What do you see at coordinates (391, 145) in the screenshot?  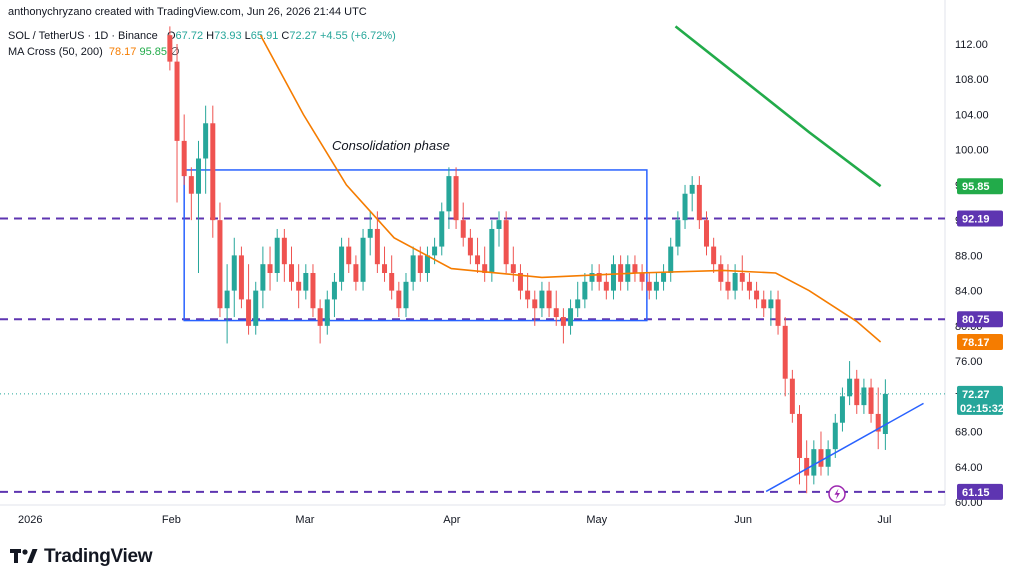 I see `consolidation-annotation: Consolidation phase` at bounding box center [391, 145].